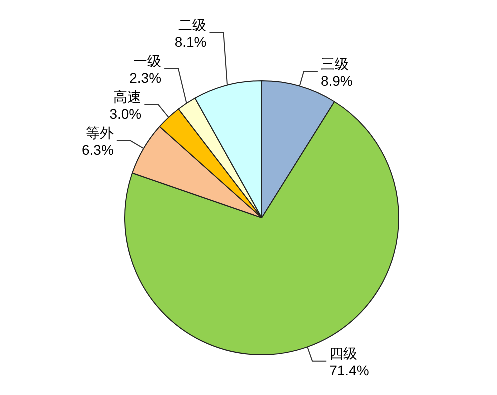 This screenshot has width=497, height=395. Describe the element at coordinates (100, 133) in the screenshot. I see `slice-label: 等外` at that location.